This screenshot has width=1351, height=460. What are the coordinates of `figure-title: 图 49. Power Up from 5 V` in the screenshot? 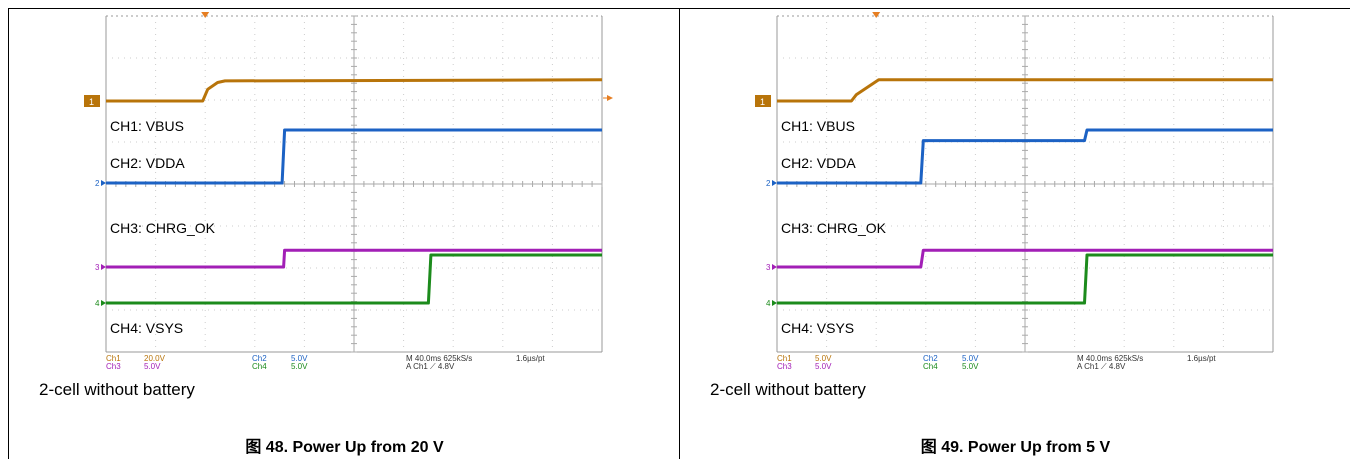 It's located at (1015, 447).